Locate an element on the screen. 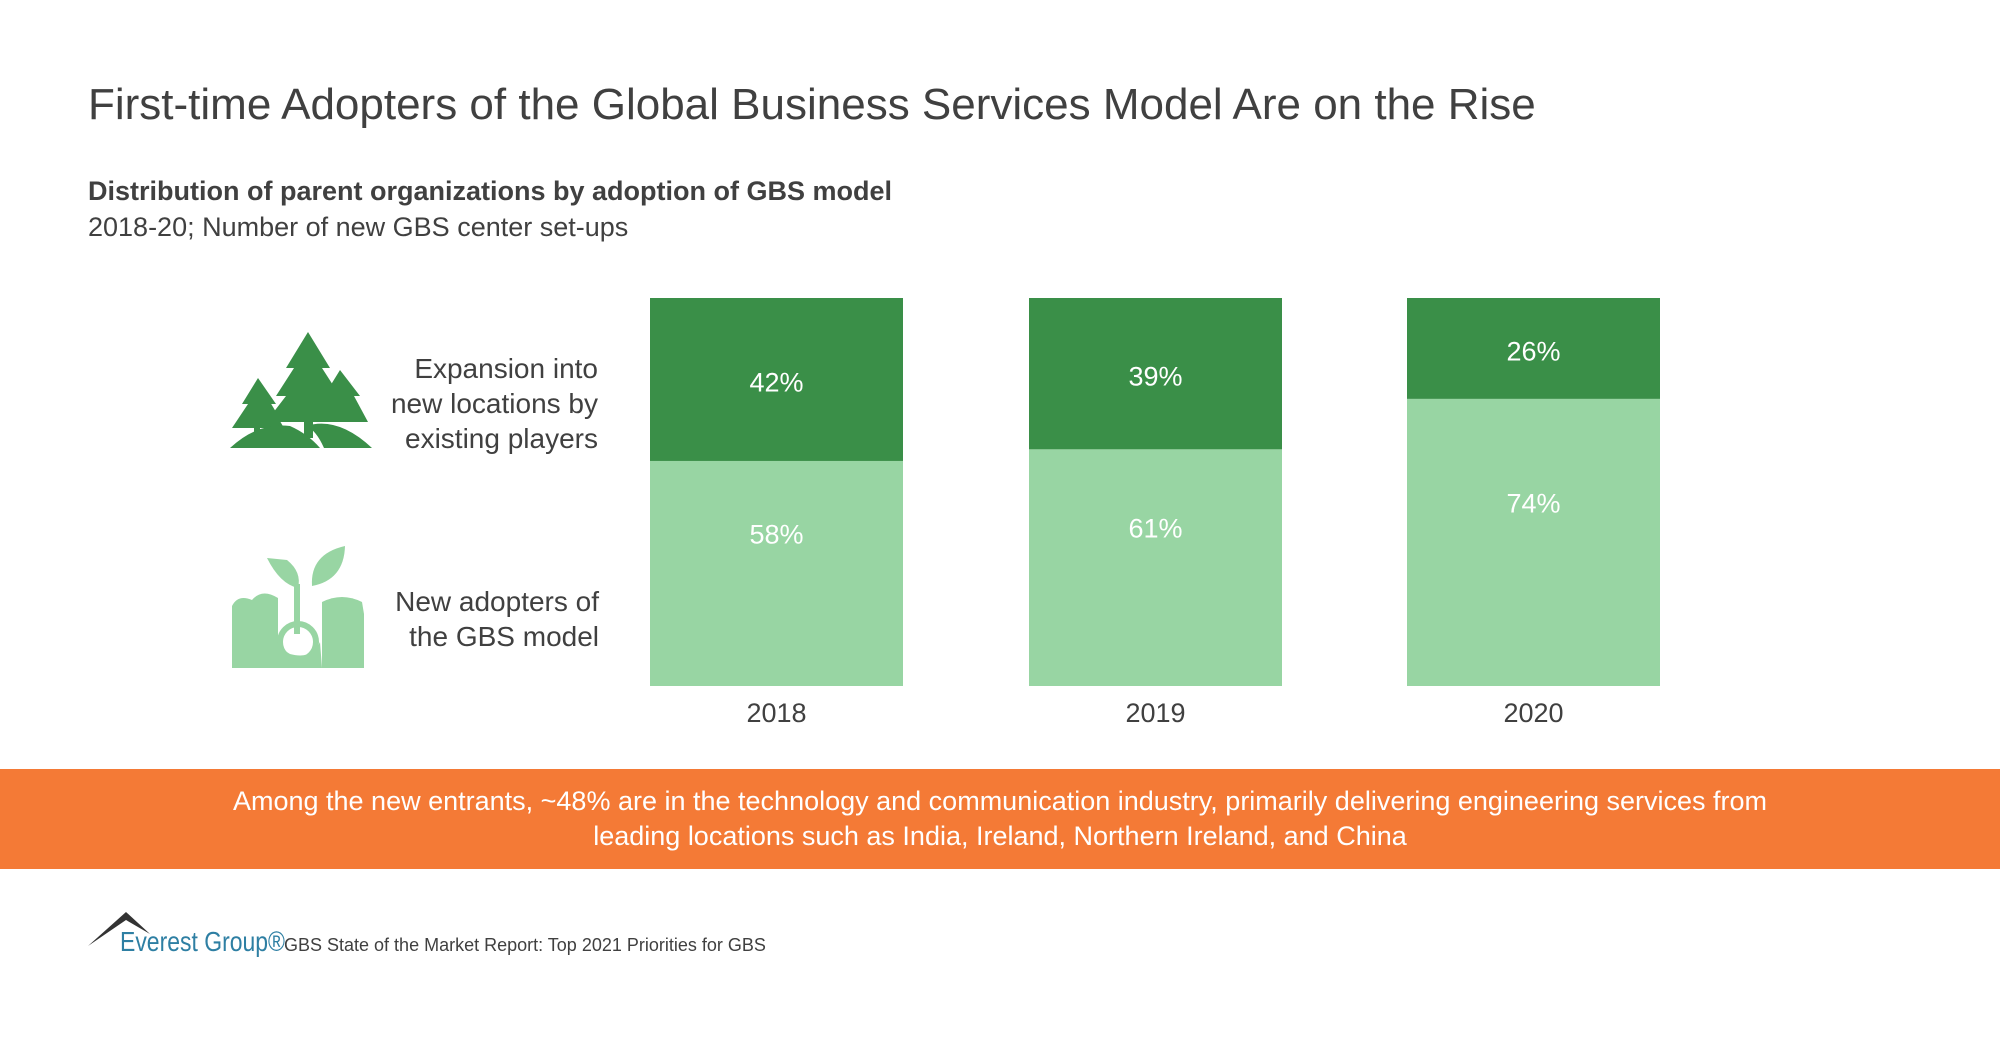 This screenshot has width=2000, height=1047. legend-line: existing players is located at coordinates (501, 438).